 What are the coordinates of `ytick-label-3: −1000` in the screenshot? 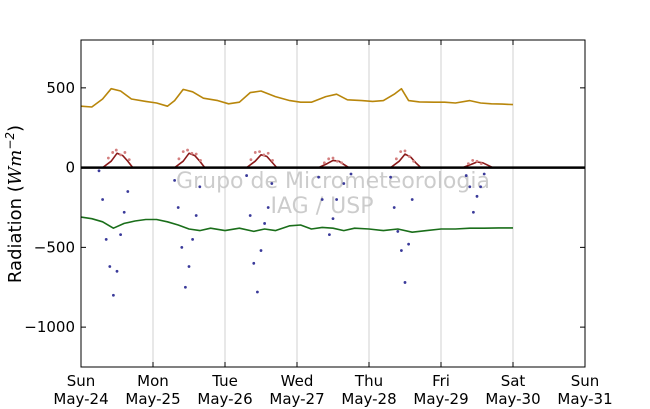 It's located at (49, 327).